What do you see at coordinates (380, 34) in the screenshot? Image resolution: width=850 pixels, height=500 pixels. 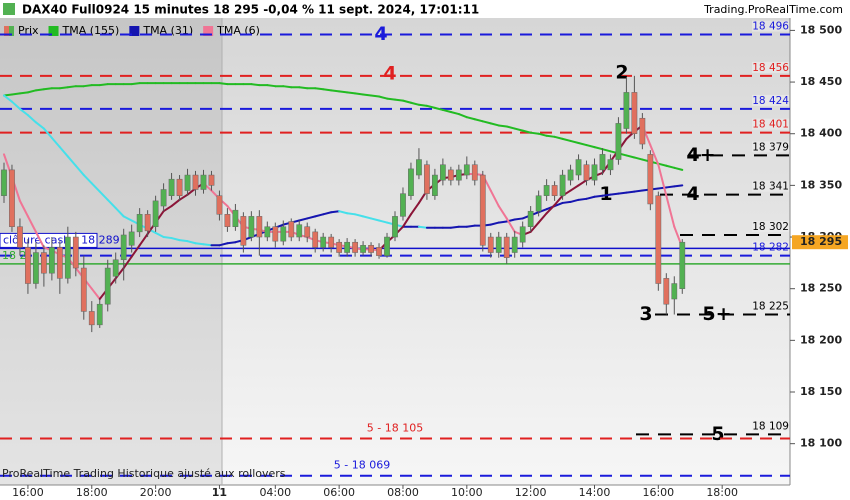 I see `level-tag: 4` at bounding box center [380, 34].